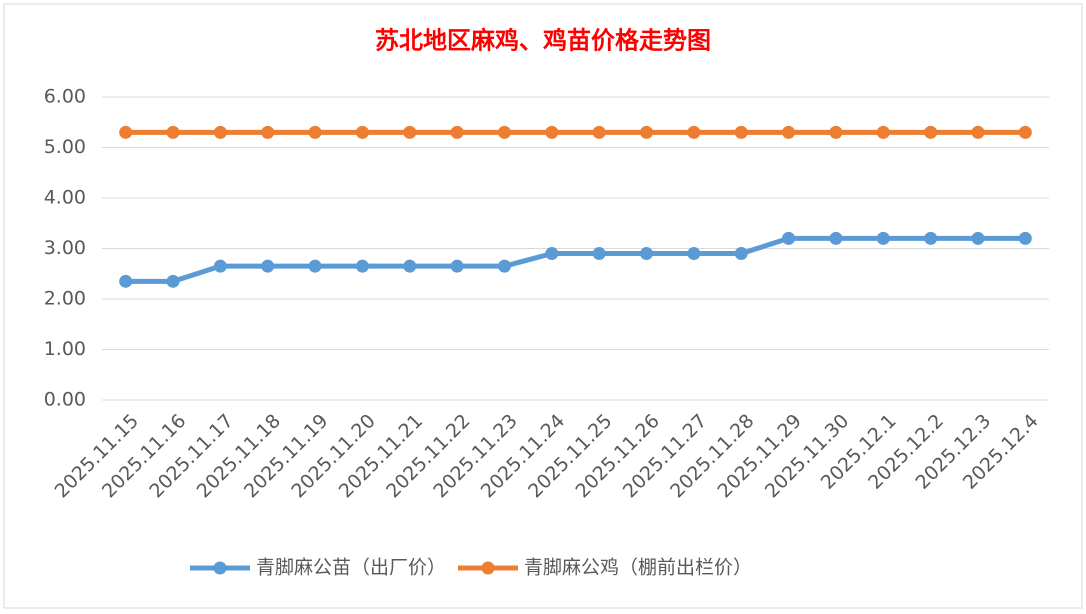 Image resolution: width=1086 pixels, height=614 pixels. Describe the element at coordinates (65, 198) in the screenshot. I see `y-tick-label: 4.00` at that location.